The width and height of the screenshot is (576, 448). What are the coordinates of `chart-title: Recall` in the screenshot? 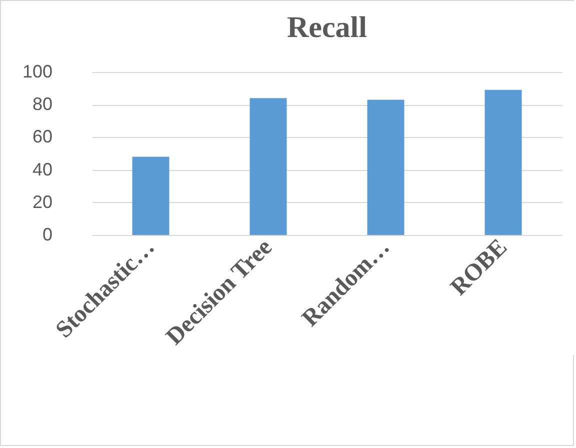 It's located at (327, 27).